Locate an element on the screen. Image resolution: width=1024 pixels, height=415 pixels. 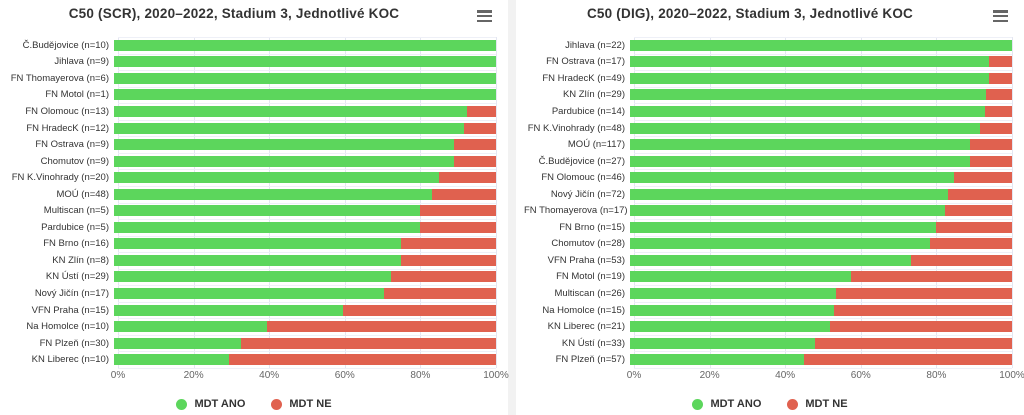
legend-label: MDT ANO is located at coordinates (736, 404).